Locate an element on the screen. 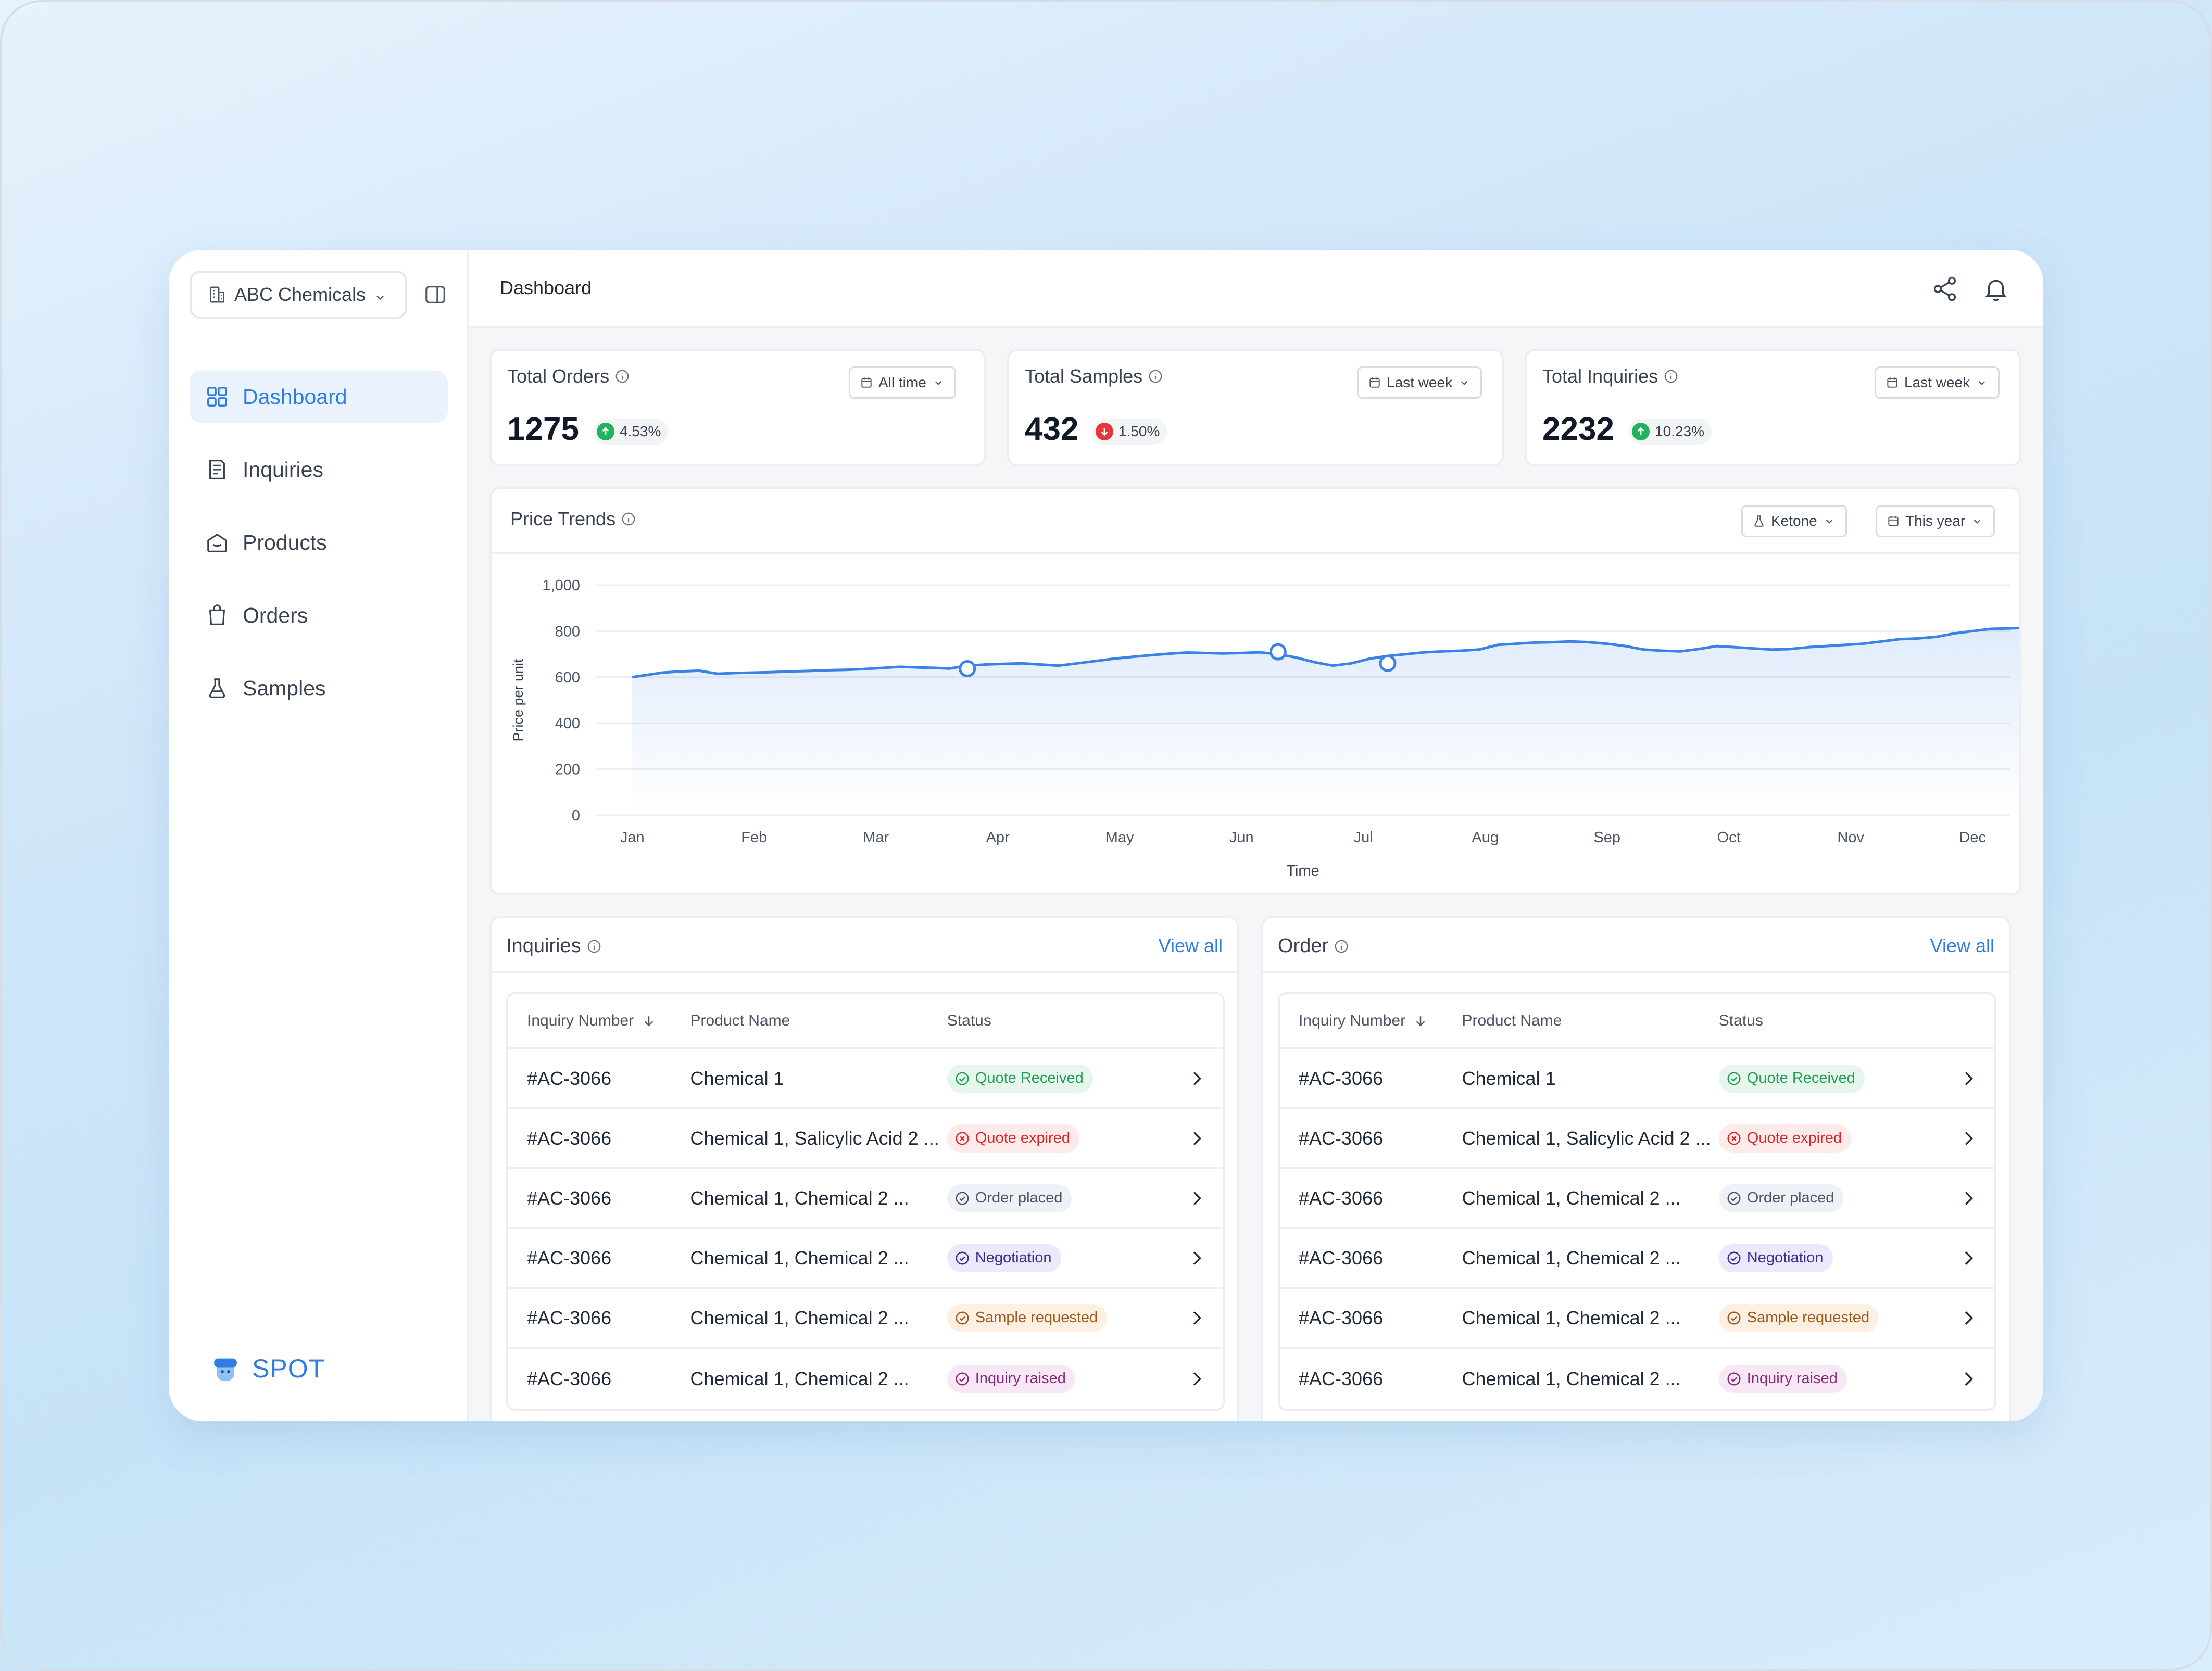 The height and width of the screenshot is (1671, 2212). bell-icon is located at coordinates (1996, 289).